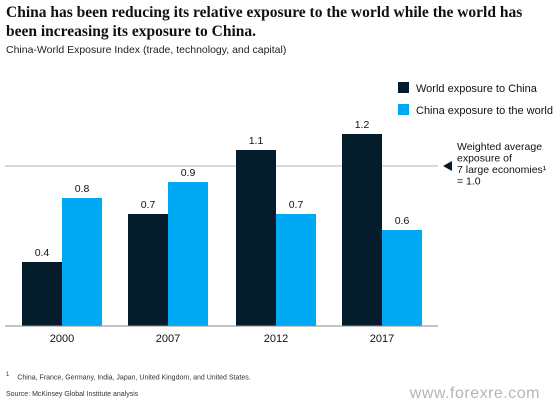 Image resolution: width=554 pixels, height=410 pixels. What do you see at coordinates (477, 89) in the screenshot?
I see `legend-label: World exposure to China` at bounding box center [477, 89].